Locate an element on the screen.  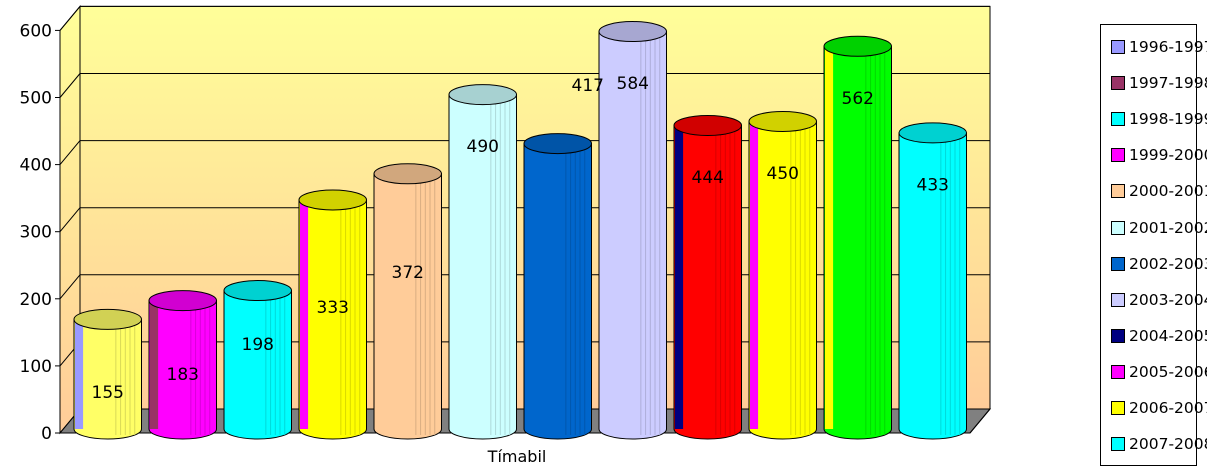
legend-item: 2004-2005 is located at coordinates (1154, 336).